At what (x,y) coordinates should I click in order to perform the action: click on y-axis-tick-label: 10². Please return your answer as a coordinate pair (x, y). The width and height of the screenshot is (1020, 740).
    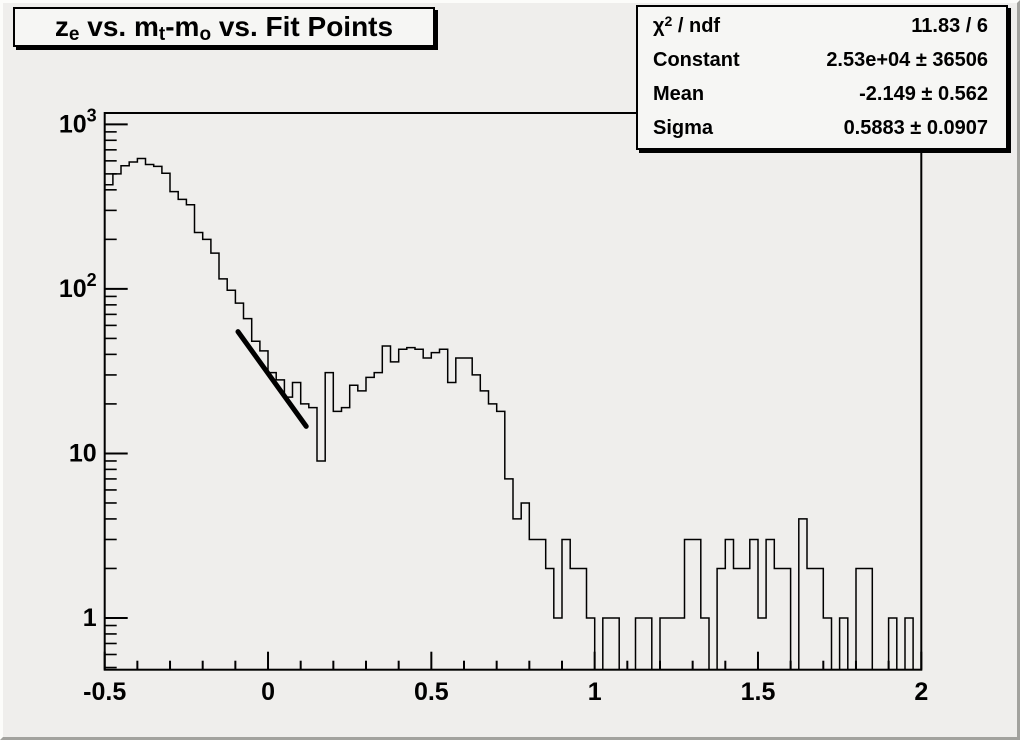
    Looking at the image, I should click on (78, 286).